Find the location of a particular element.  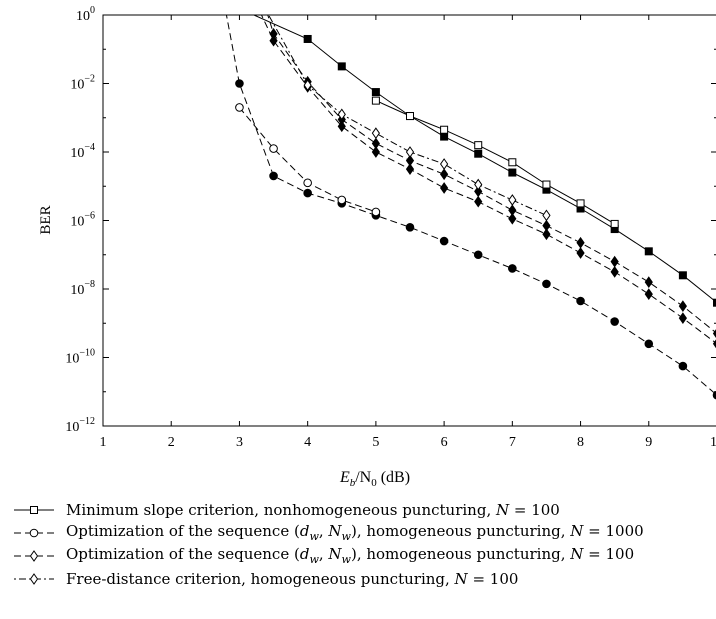

legend-key-s1 is located at coordinates (34, 509).